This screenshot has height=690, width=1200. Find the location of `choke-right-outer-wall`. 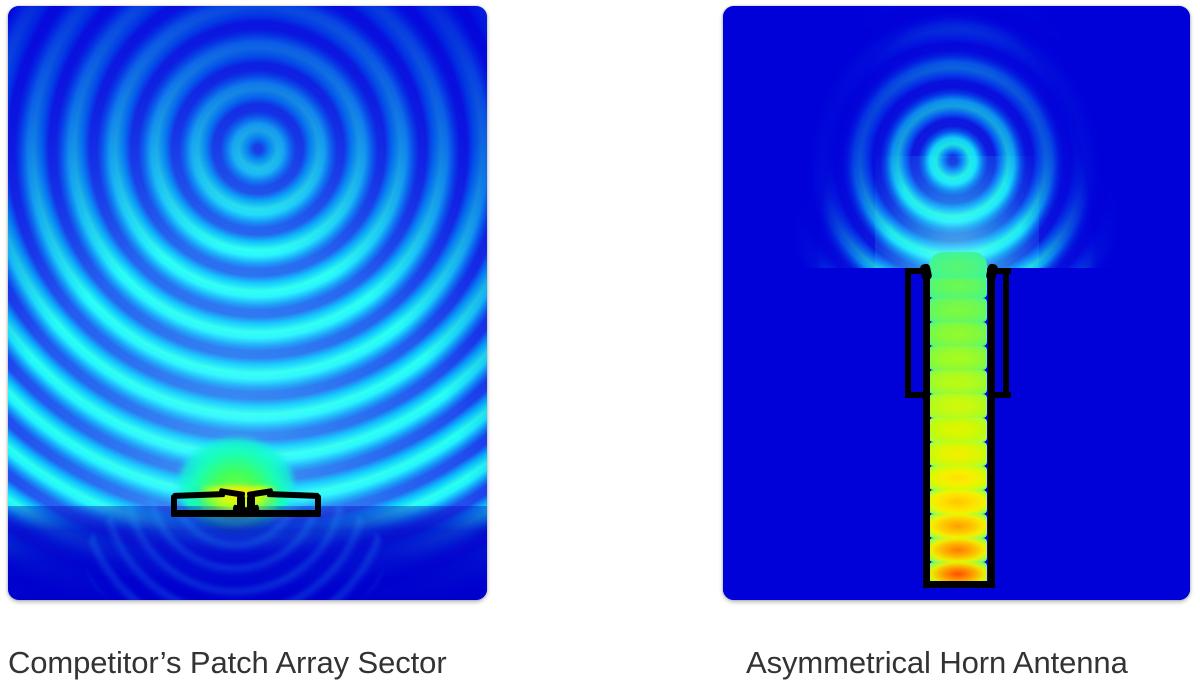

choke-right-outer-wall is located at coordinates (1006, 333).